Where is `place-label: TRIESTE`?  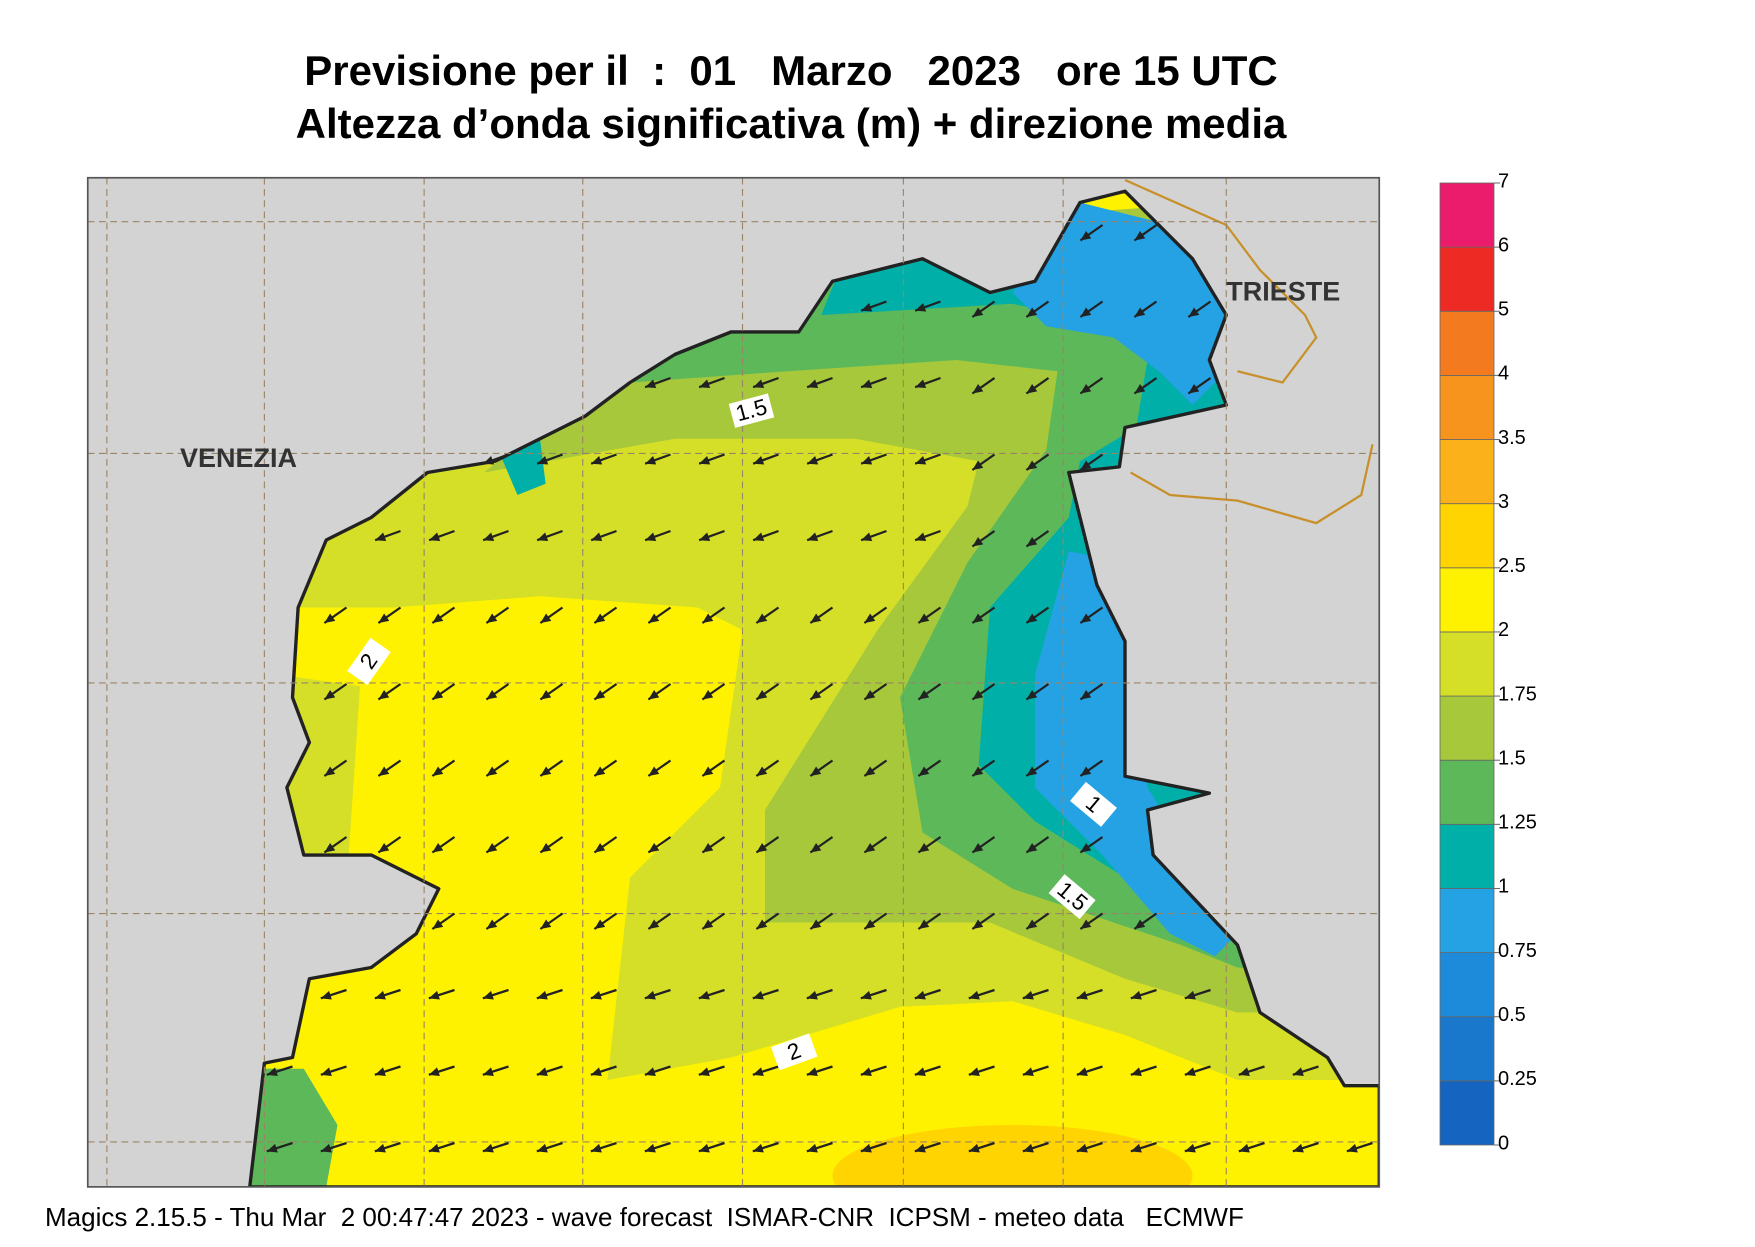 place-label: TRIESTE is located at coordinates (1283, 291).